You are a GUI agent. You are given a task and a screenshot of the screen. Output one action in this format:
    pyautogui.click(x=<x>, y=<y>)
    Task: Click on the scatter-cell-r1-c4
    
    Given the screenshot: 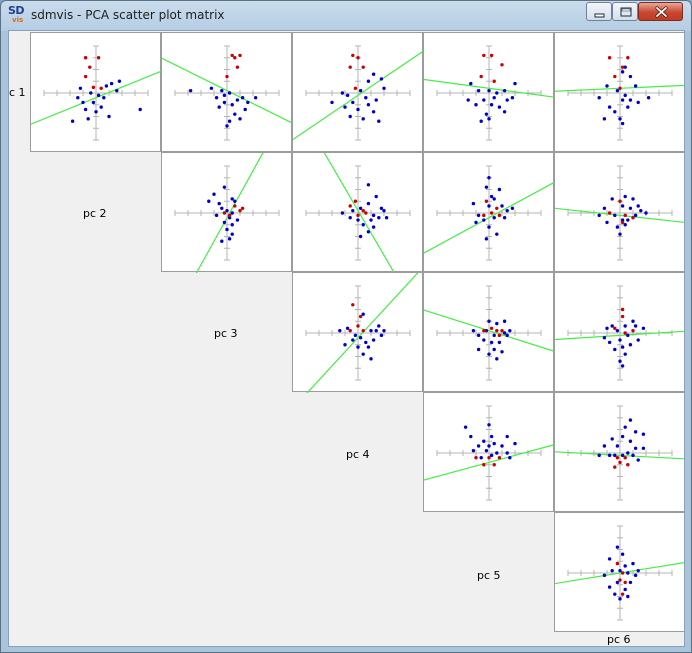 What is the action you would take?
    pyautogui.click(x=489, y=92)
    